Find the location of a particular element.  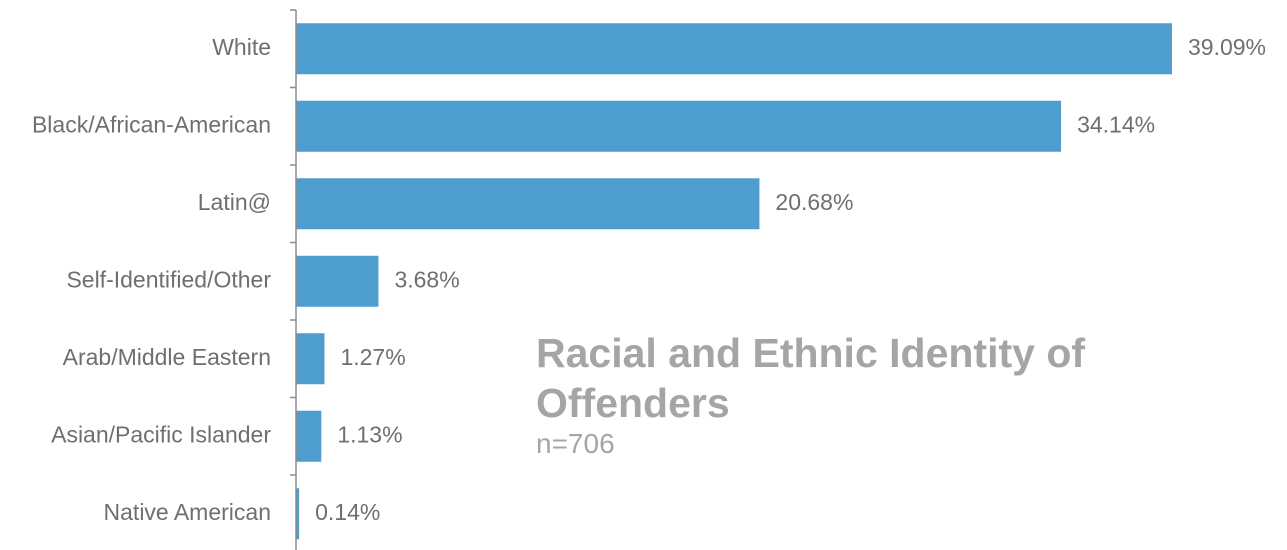

category-label: Self-Identified/Other is located at coordinates (168, 279).